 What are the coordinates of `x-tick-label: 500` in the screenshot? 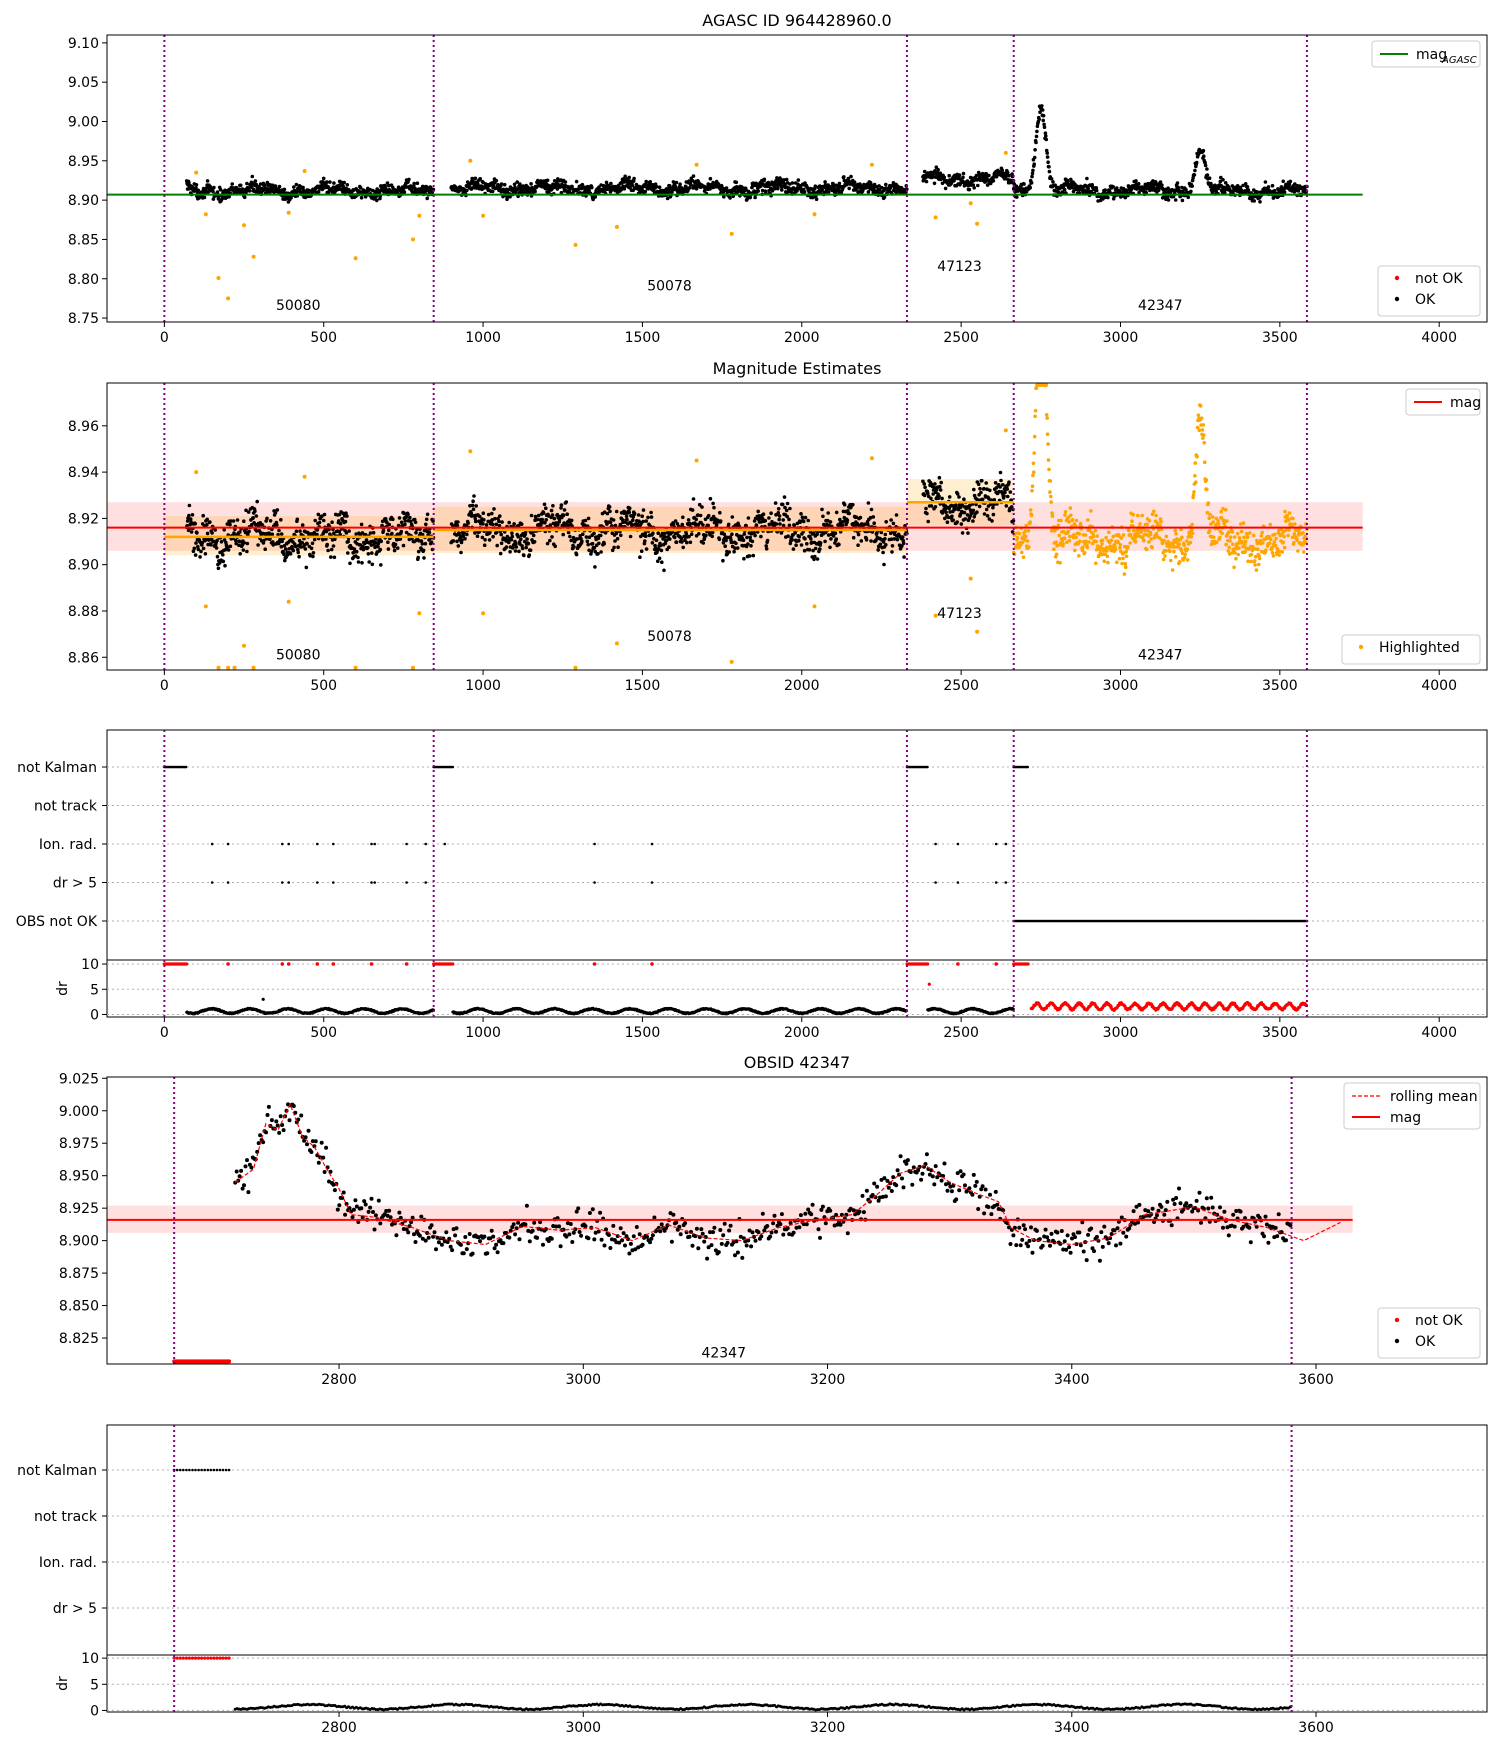 It's located at (323, 338).